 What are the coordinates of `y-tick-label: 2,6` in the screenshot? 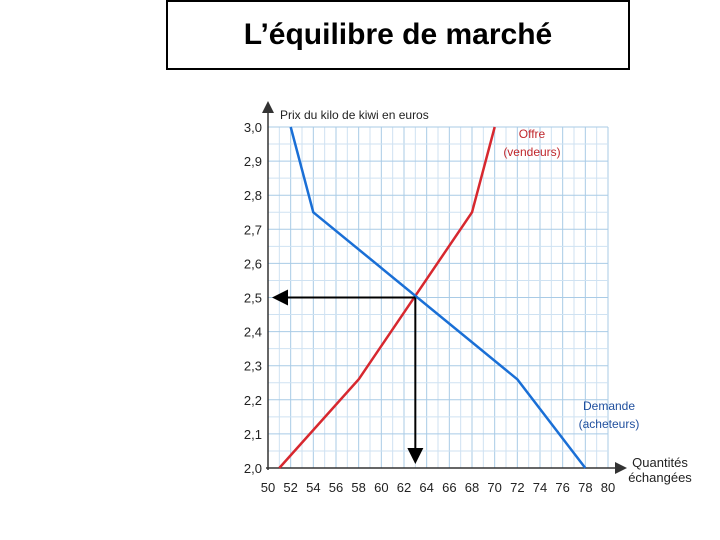 It's located at (253, 263).